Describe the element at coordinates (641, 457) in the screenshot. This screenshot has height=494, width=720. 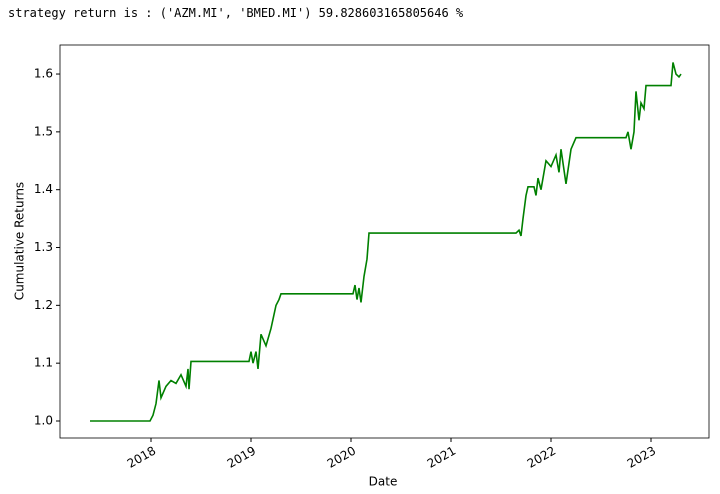
I see `x-tick-label: 2023` at that location.